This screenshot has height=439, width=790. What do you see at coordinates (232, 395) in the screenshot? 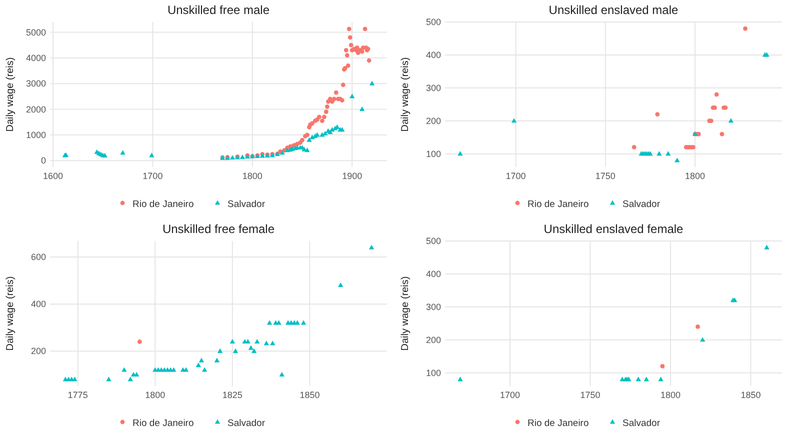
I see `x-tick-label: 1825` at bounding box center [232, 395].